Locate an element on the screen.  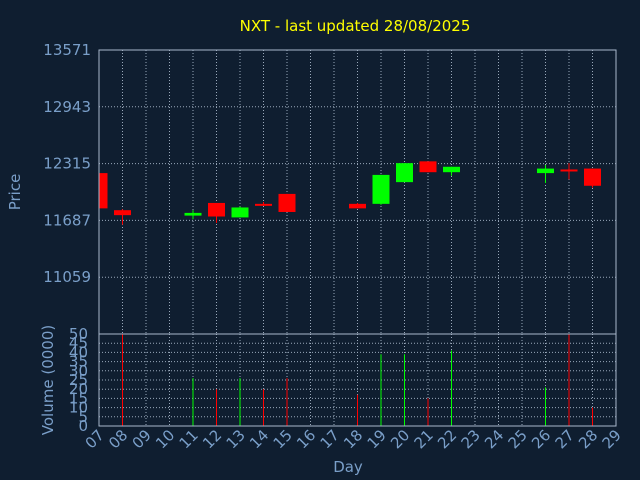
volume-tick-35: 35 is located at coordinates (78, 362).